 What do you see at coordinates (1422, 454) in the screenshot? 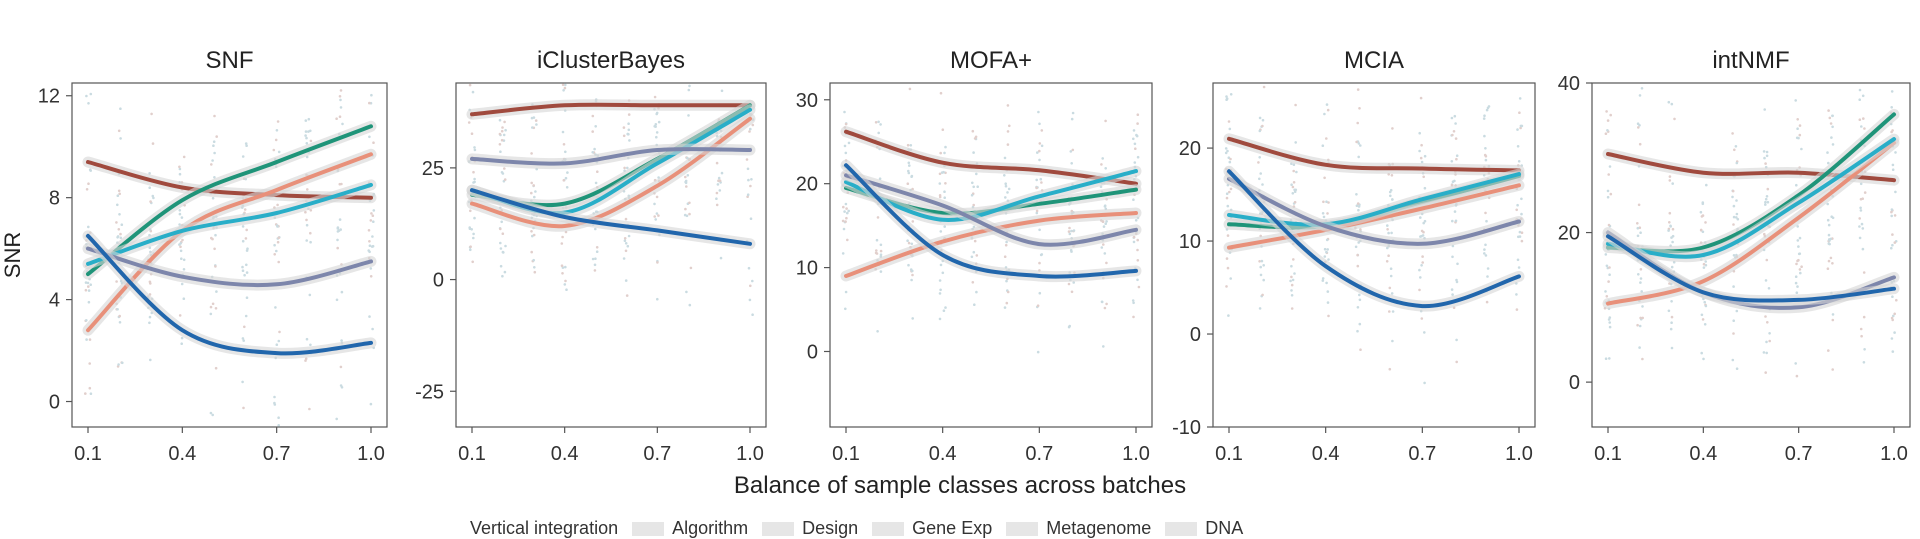
I see `x-tick-label: 0.7` at bounding box center [1422, 454].